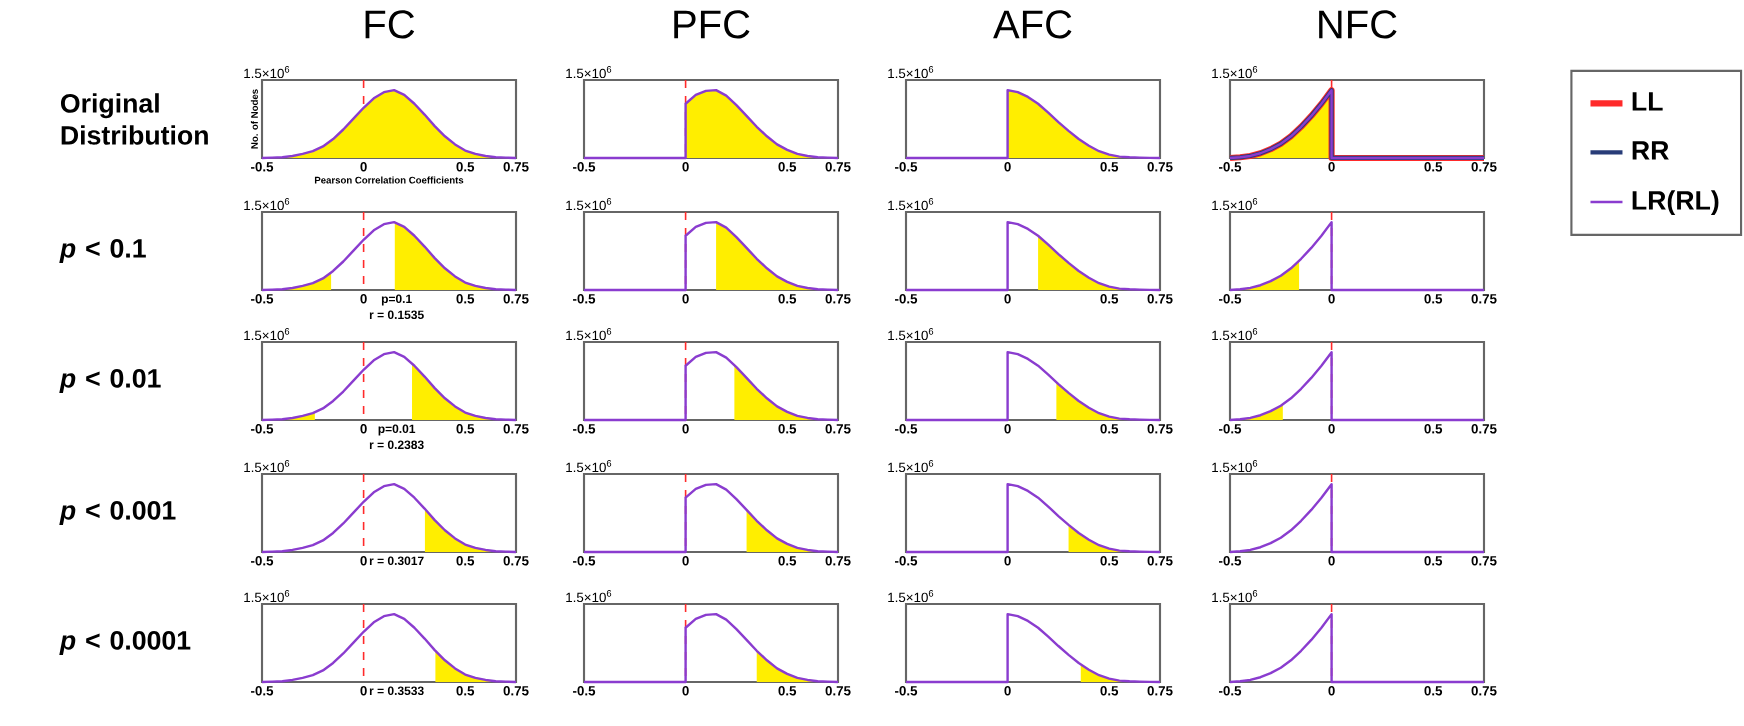 This screenshot has height=726, width=1744. I want to click on text: p < 0.001, so click(117, 513).